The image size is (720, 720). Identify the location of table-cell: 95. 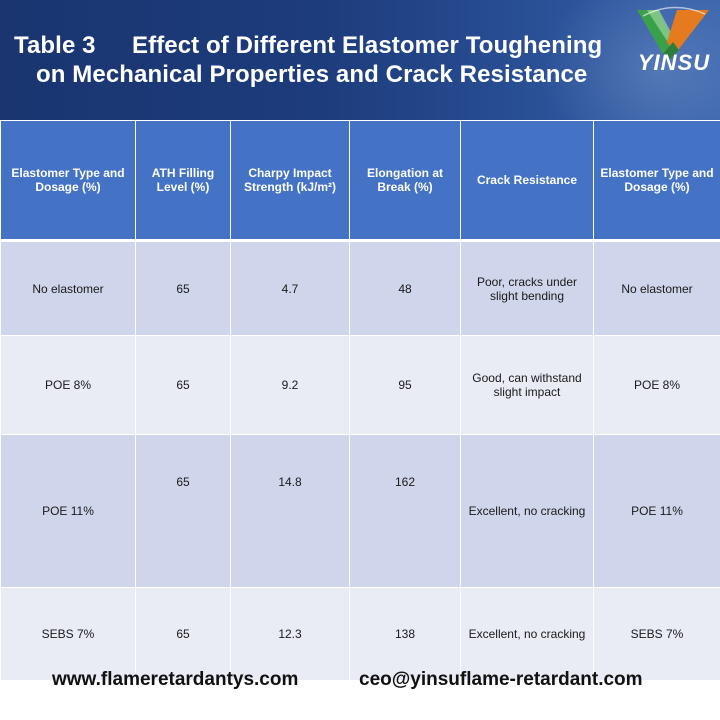
(405, 385).